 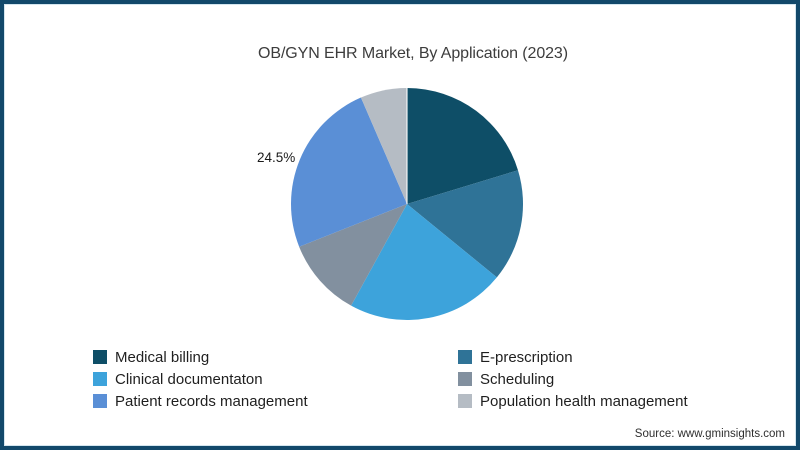 What do you see at coordinates (526, 357) in the screenshot?
I see `legend-label: E-prescription` at bounding box center [526, 357].